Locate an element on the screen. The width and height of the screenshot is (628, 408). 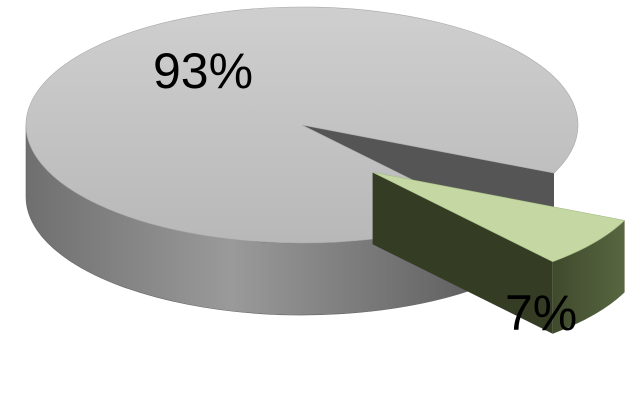
pie-slice-7-inner-face is located at coordinates (462, 253).